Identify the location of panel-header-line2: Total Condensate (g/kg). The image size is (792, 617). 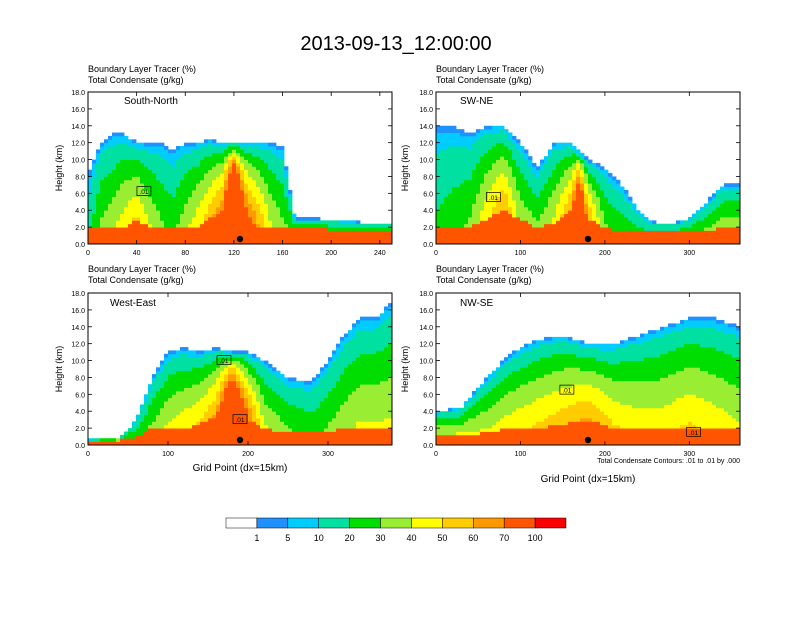
(136, 80).